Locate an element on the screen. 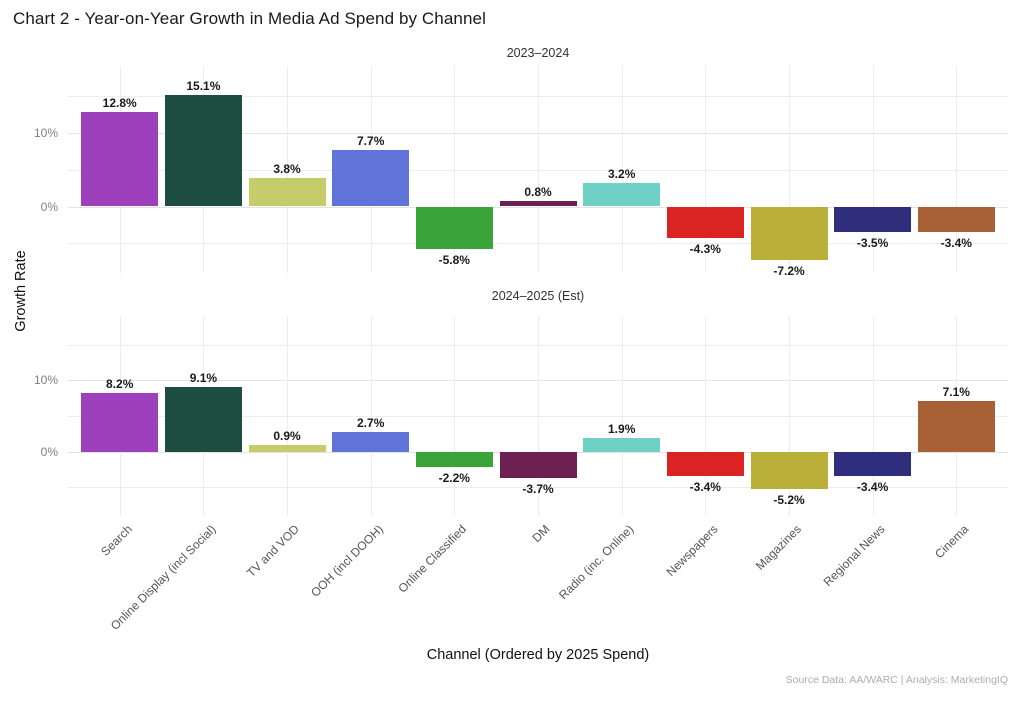  bar-value-label: -2.2% is located at coordinates (454, 478).